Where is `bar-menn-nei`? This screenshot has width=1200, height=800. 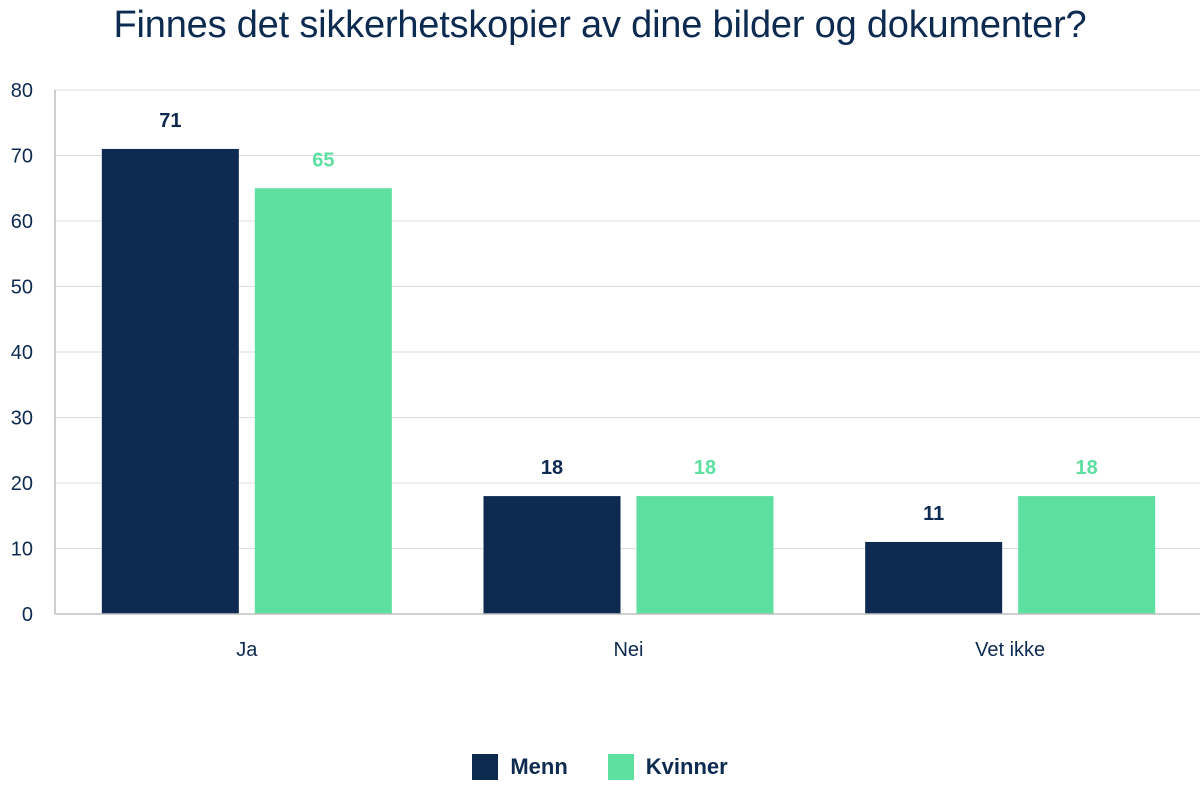
bar-menn-nei is located at coordinates (552, 555).